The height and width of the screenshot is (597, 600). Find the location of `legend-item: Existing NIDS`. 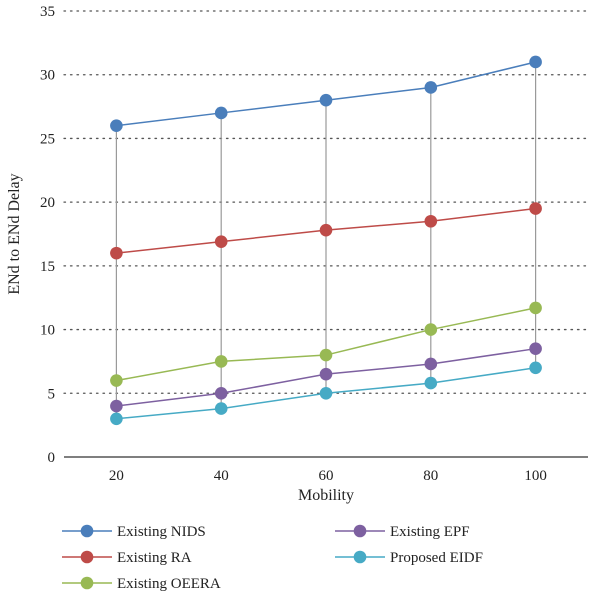

legend-item: Existing NIDS is located at coordinates (134, 532).